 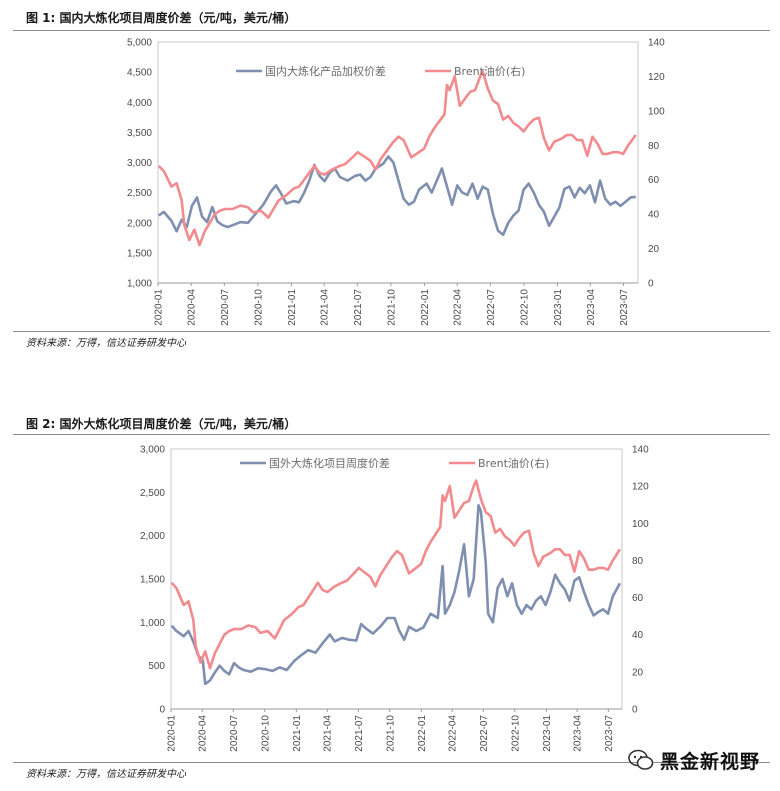 I want to click on figure-2-title: 图 2: 国外大炼化项目周度价差（元/吨，美元/桶）, so click(x=161, y=424).